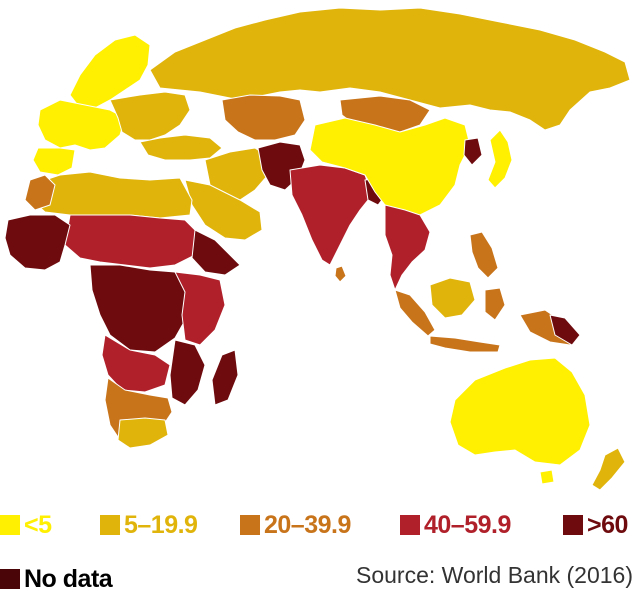 The width and height of the screenshot is (639, 600). Describe the element at coordinates (132, 241) in the screenshot. I see `region-sahel` at that location.